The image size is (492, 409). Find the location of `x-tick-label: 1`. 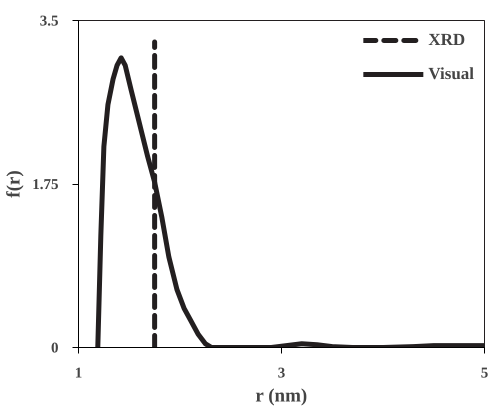

x-tick-label: 1 is located at coordinates (78, 374).